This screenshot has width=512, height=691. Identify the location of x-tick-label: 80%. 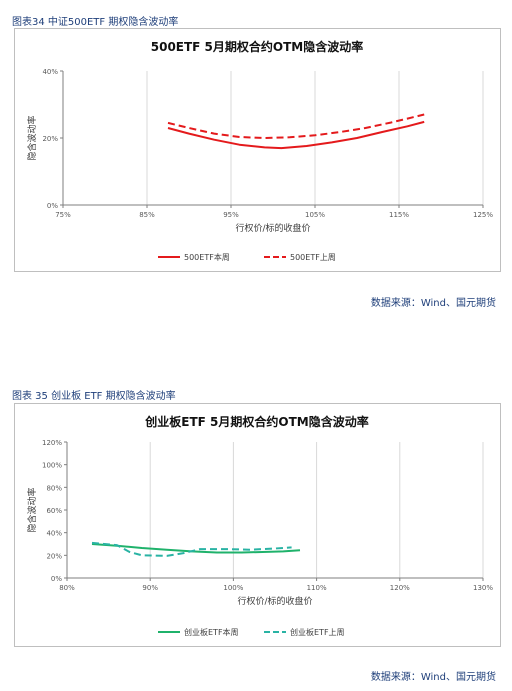
(67, 588).